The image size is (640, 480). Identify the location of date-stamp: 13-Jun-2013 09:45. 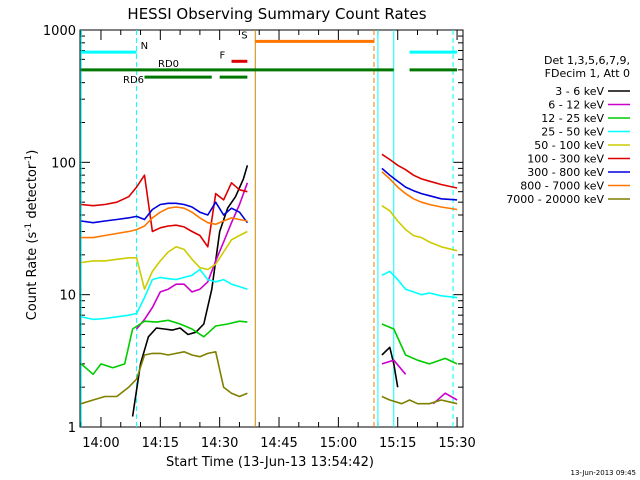
(604, 473).